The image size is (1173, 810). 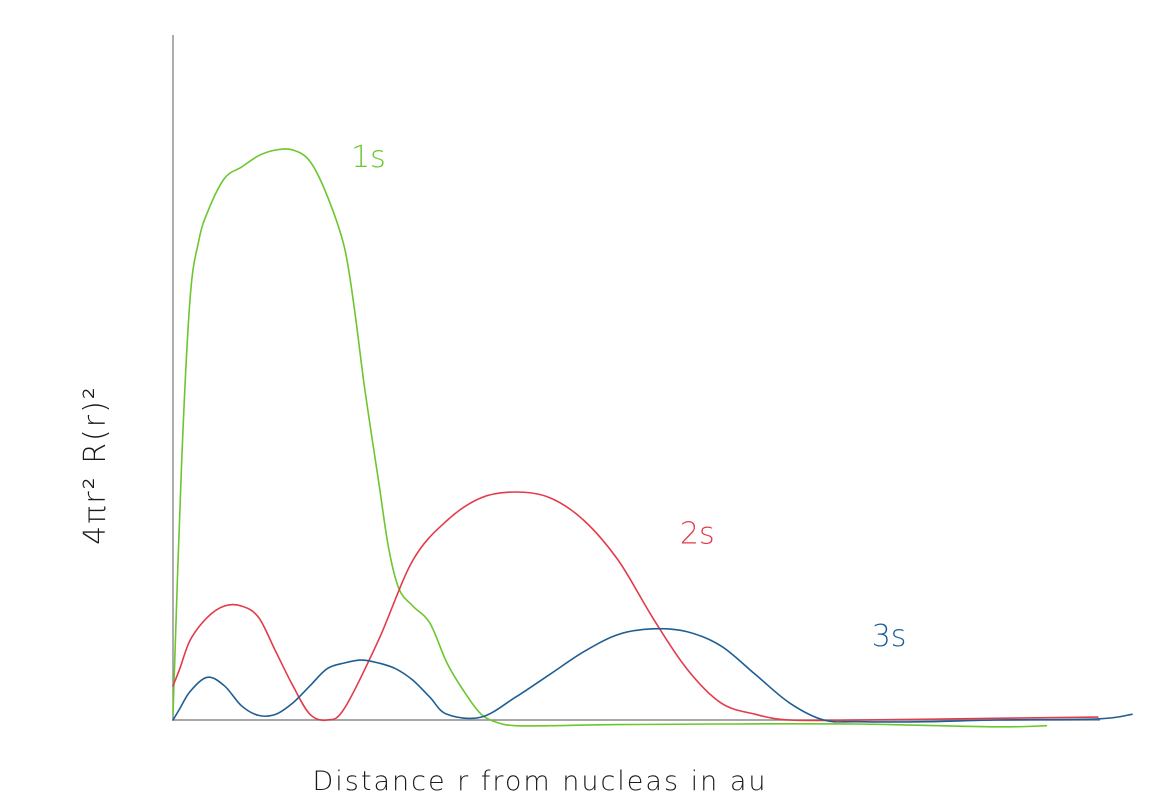 What do you see at coordinates (697, 533) in the screenshot?
I see `series-label-2s: 2s` at bounding box center [697, 533].